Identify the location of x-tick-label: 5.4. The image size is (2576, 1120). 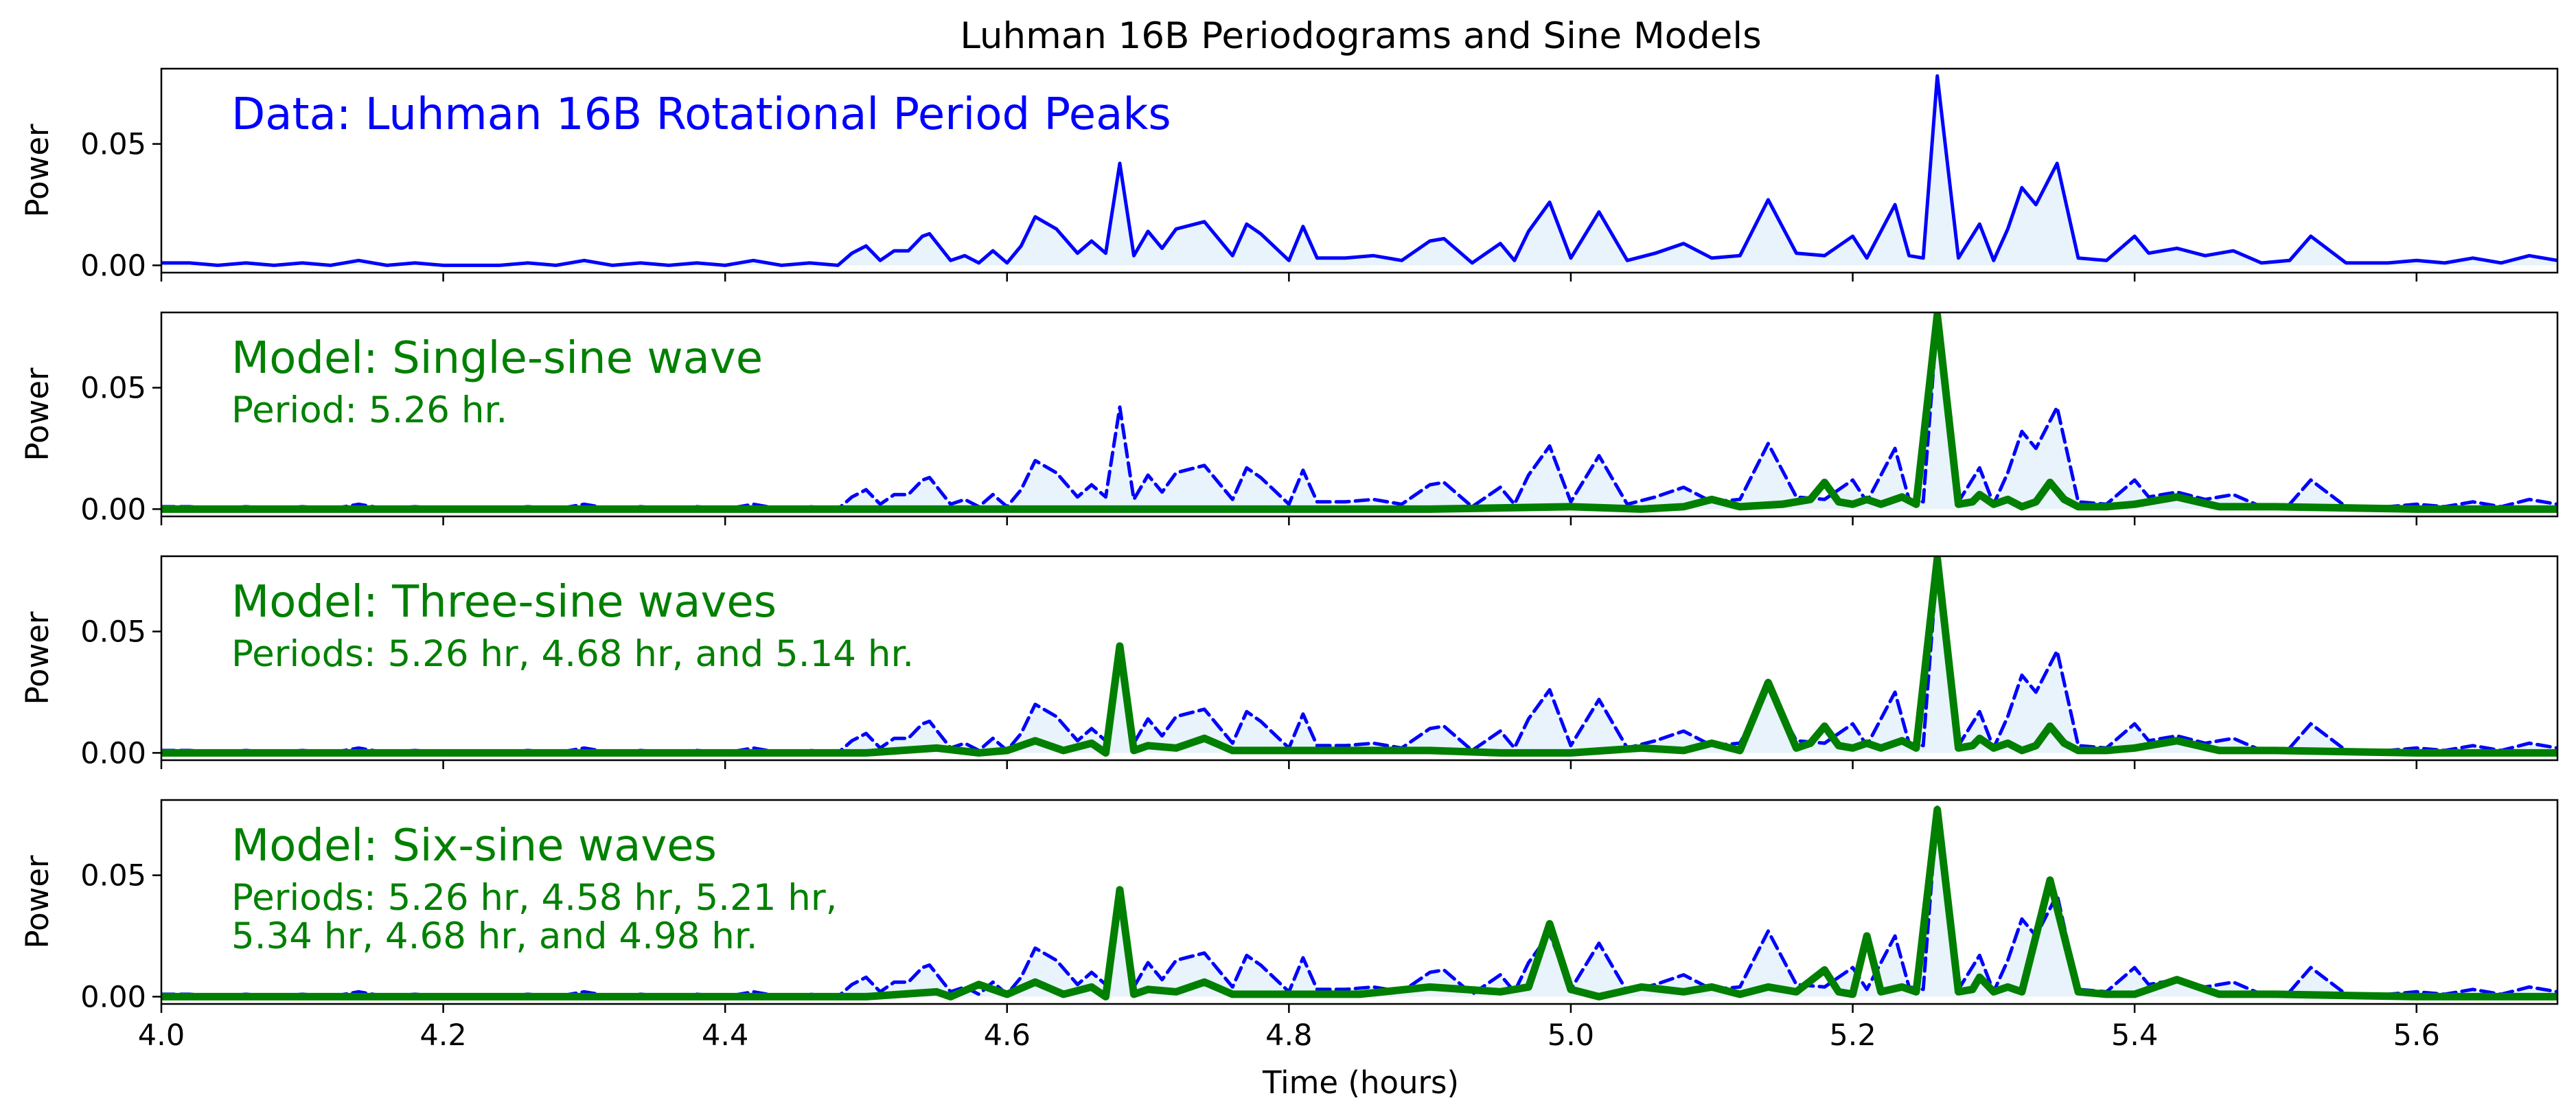
(2134, 1035).